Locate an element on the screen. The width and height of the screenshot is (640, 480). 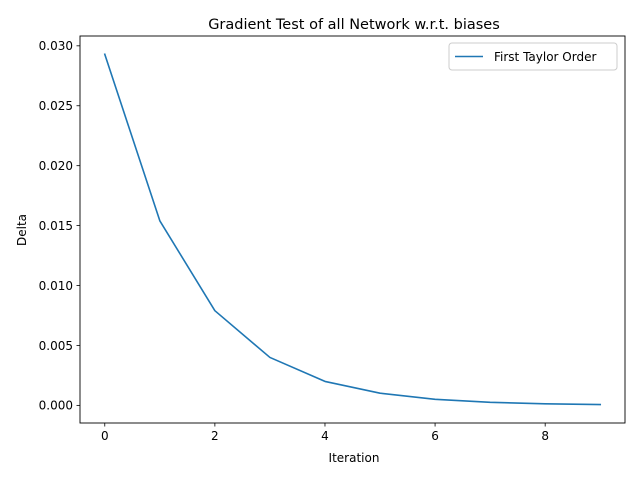
y-axis-ticks: 0.000 0.005 0.010 0.015 0.020 0.025 0.030 is located at coordinates (59, 226).